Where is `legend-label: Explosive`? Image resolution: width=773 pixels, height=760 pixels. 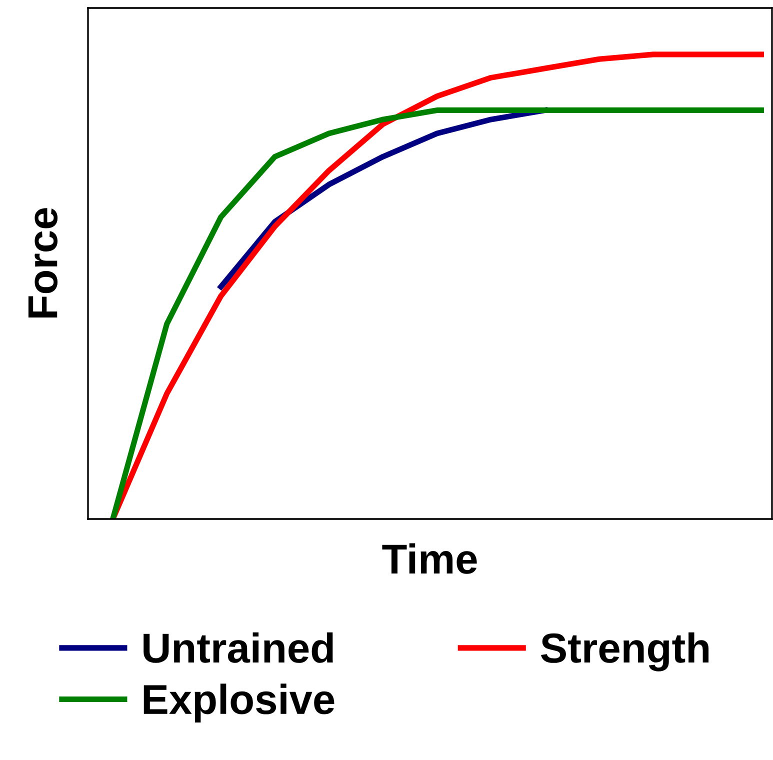
legend-label: Explosive is located at coordinates (239, 703).